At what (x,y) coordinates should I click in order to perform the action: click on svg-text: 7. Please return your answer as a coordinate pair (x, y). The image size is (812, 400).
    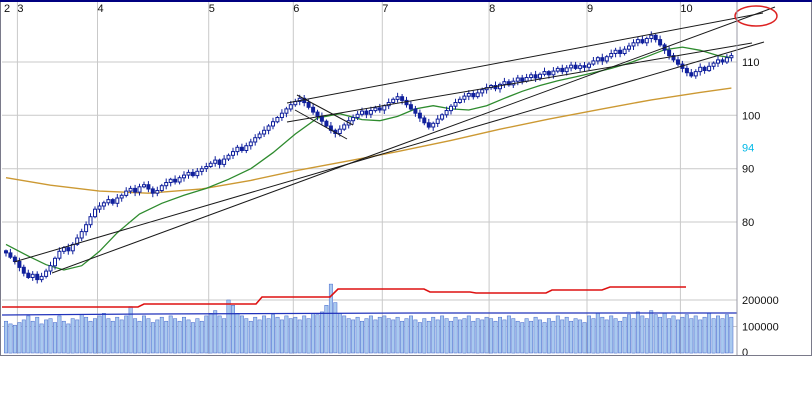
    Looking at the image, I should click on (385, 9).